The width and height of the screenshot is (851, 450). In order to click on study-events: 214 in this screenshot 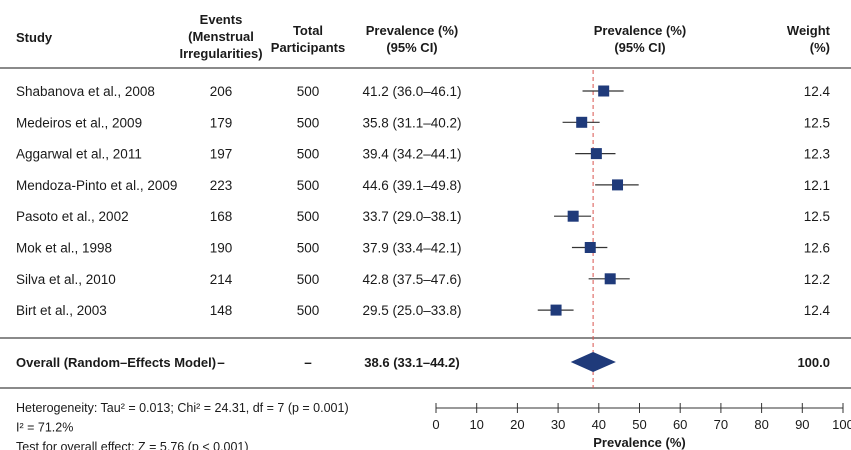, I will do `click(221, 279)`.